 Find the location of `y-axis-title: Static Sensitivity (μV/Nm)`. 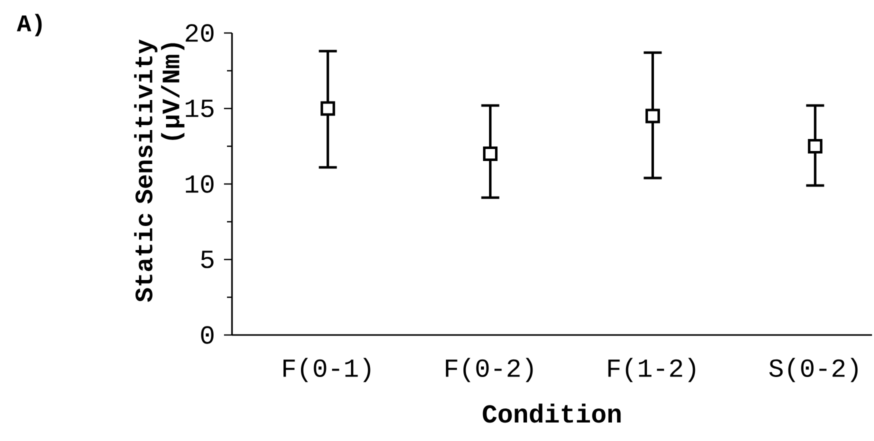

y-axis-title: Static Sensitivity (μV/Nm) is located at coordinates (159, 171).